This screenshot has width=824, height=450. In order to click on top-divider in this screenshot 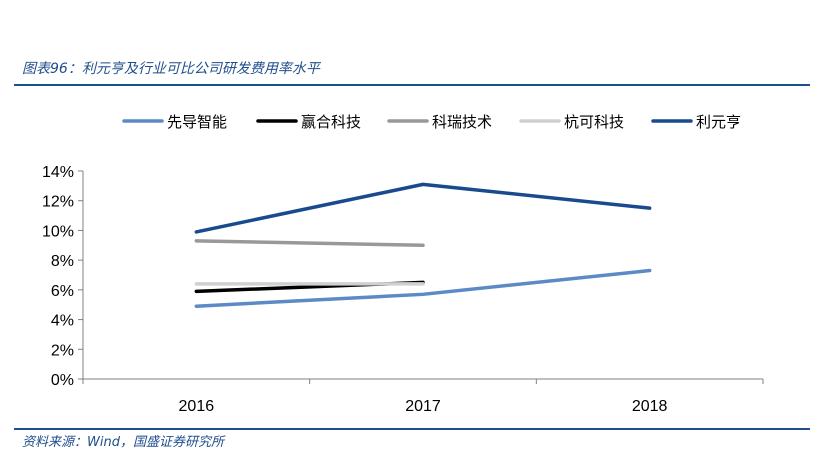, I will do `click(412, 85)`.